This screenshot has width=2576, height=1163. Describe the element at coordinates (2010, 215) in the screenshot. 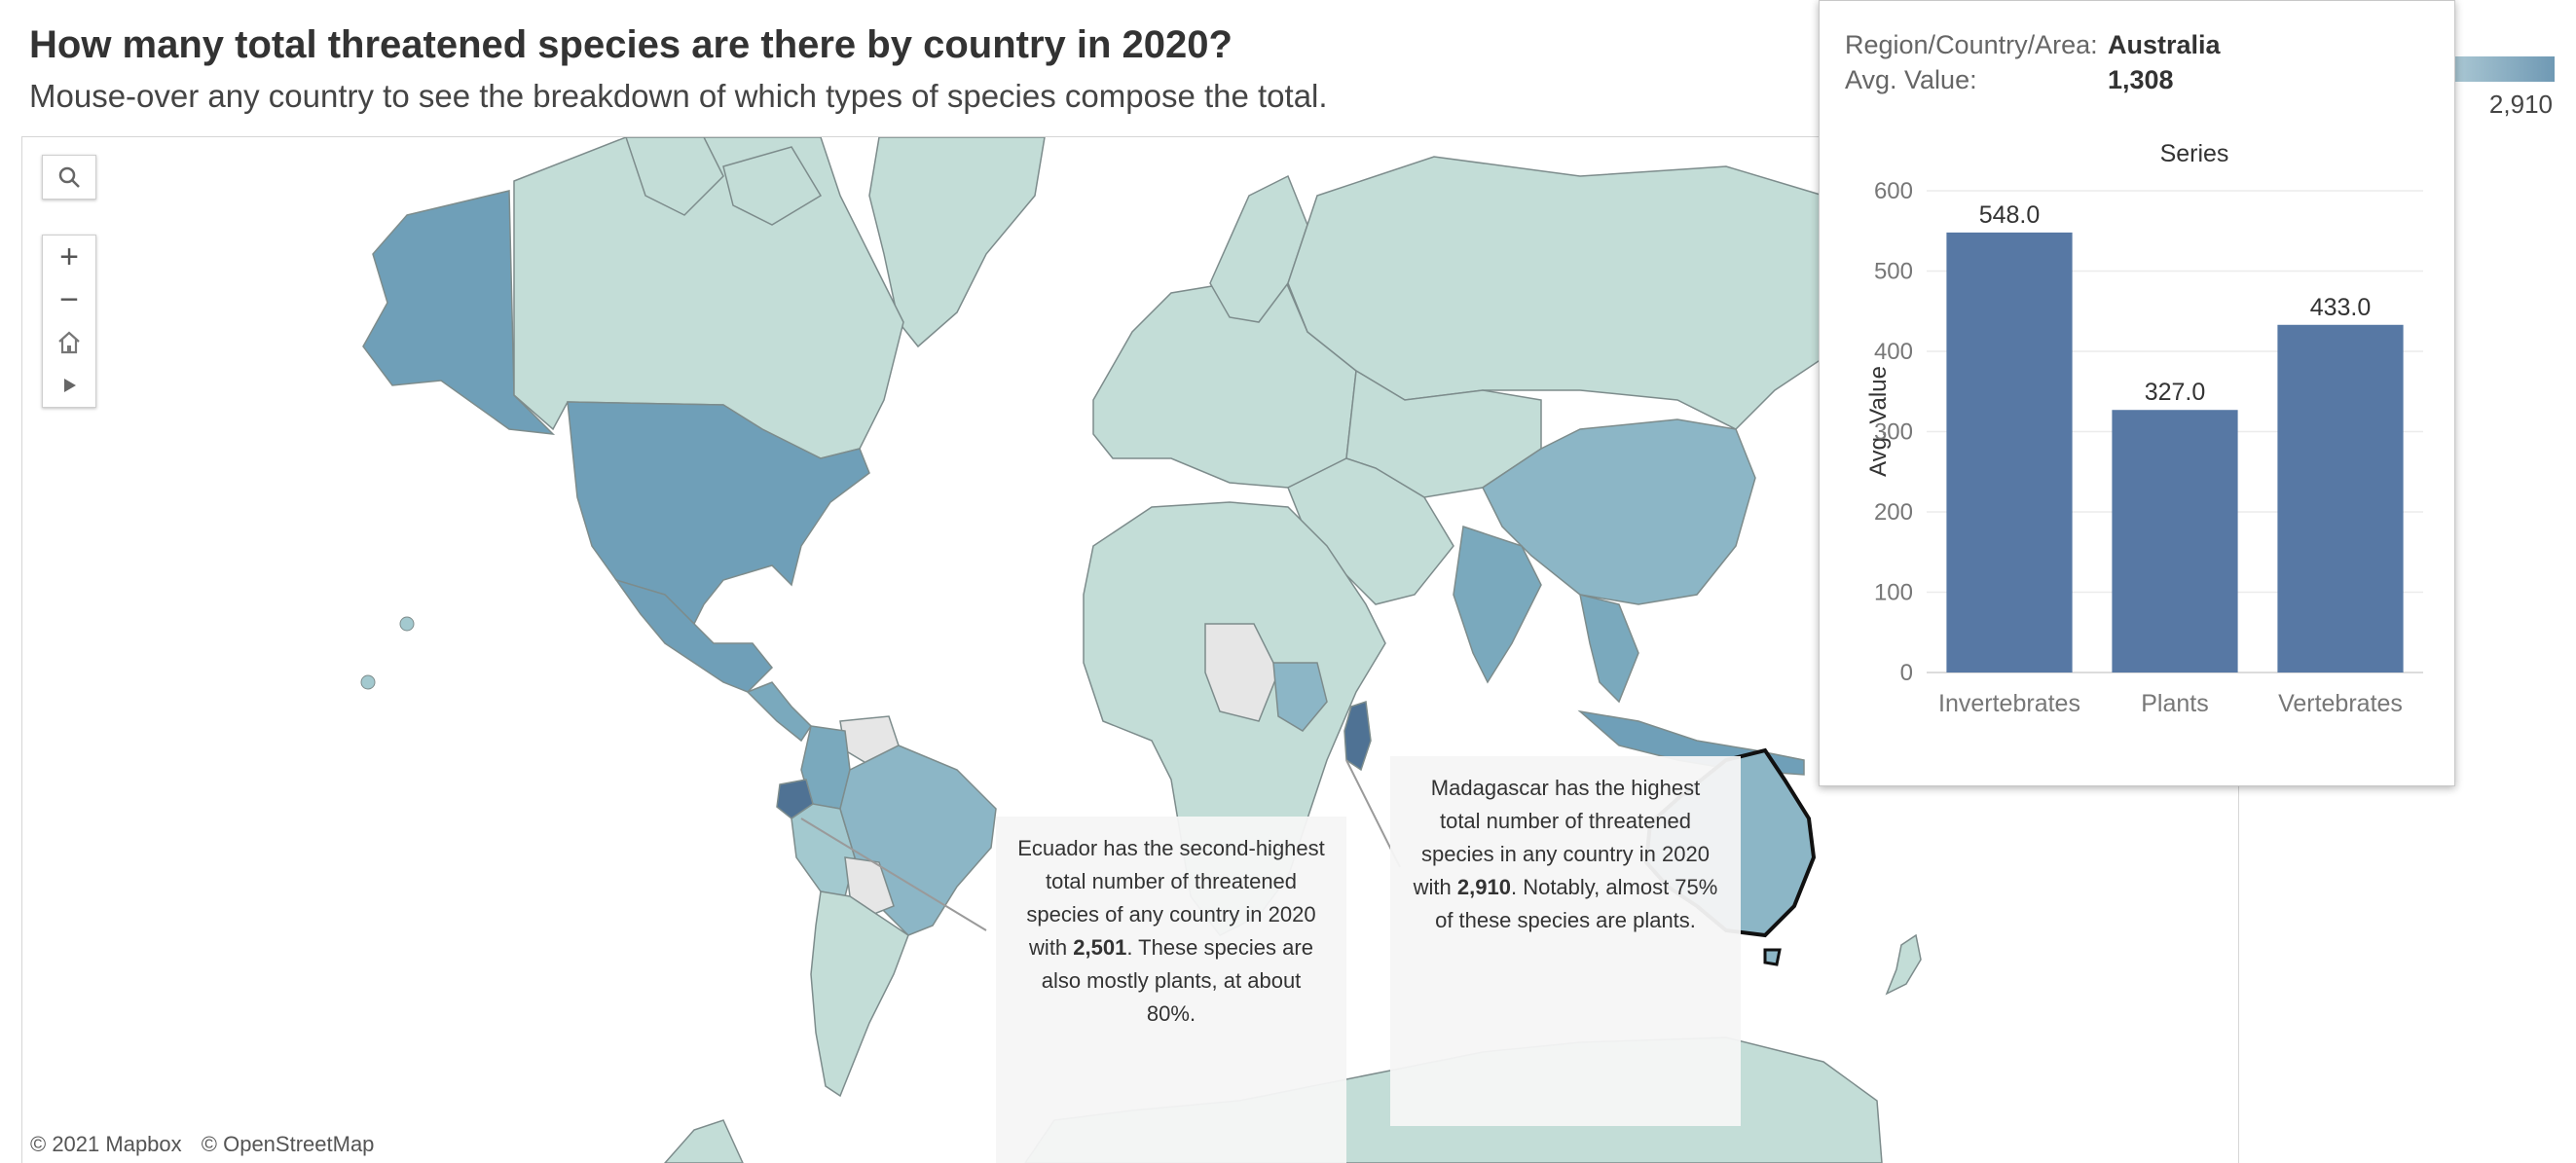

I see `chart-value-label: 548.0` at that location.